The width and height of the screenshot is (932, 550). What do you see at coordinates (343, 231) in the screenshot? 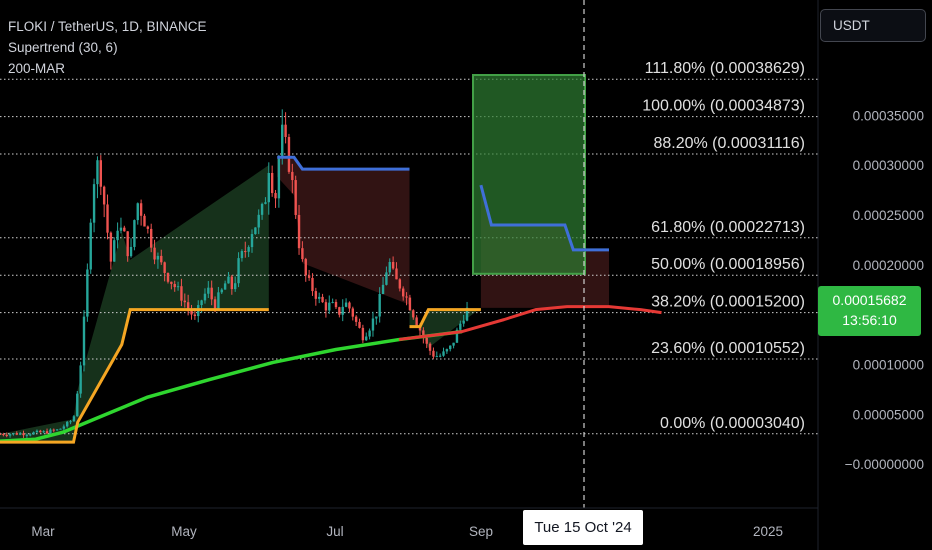
I see `supertrend-fill` at bounding box center [343, 231].